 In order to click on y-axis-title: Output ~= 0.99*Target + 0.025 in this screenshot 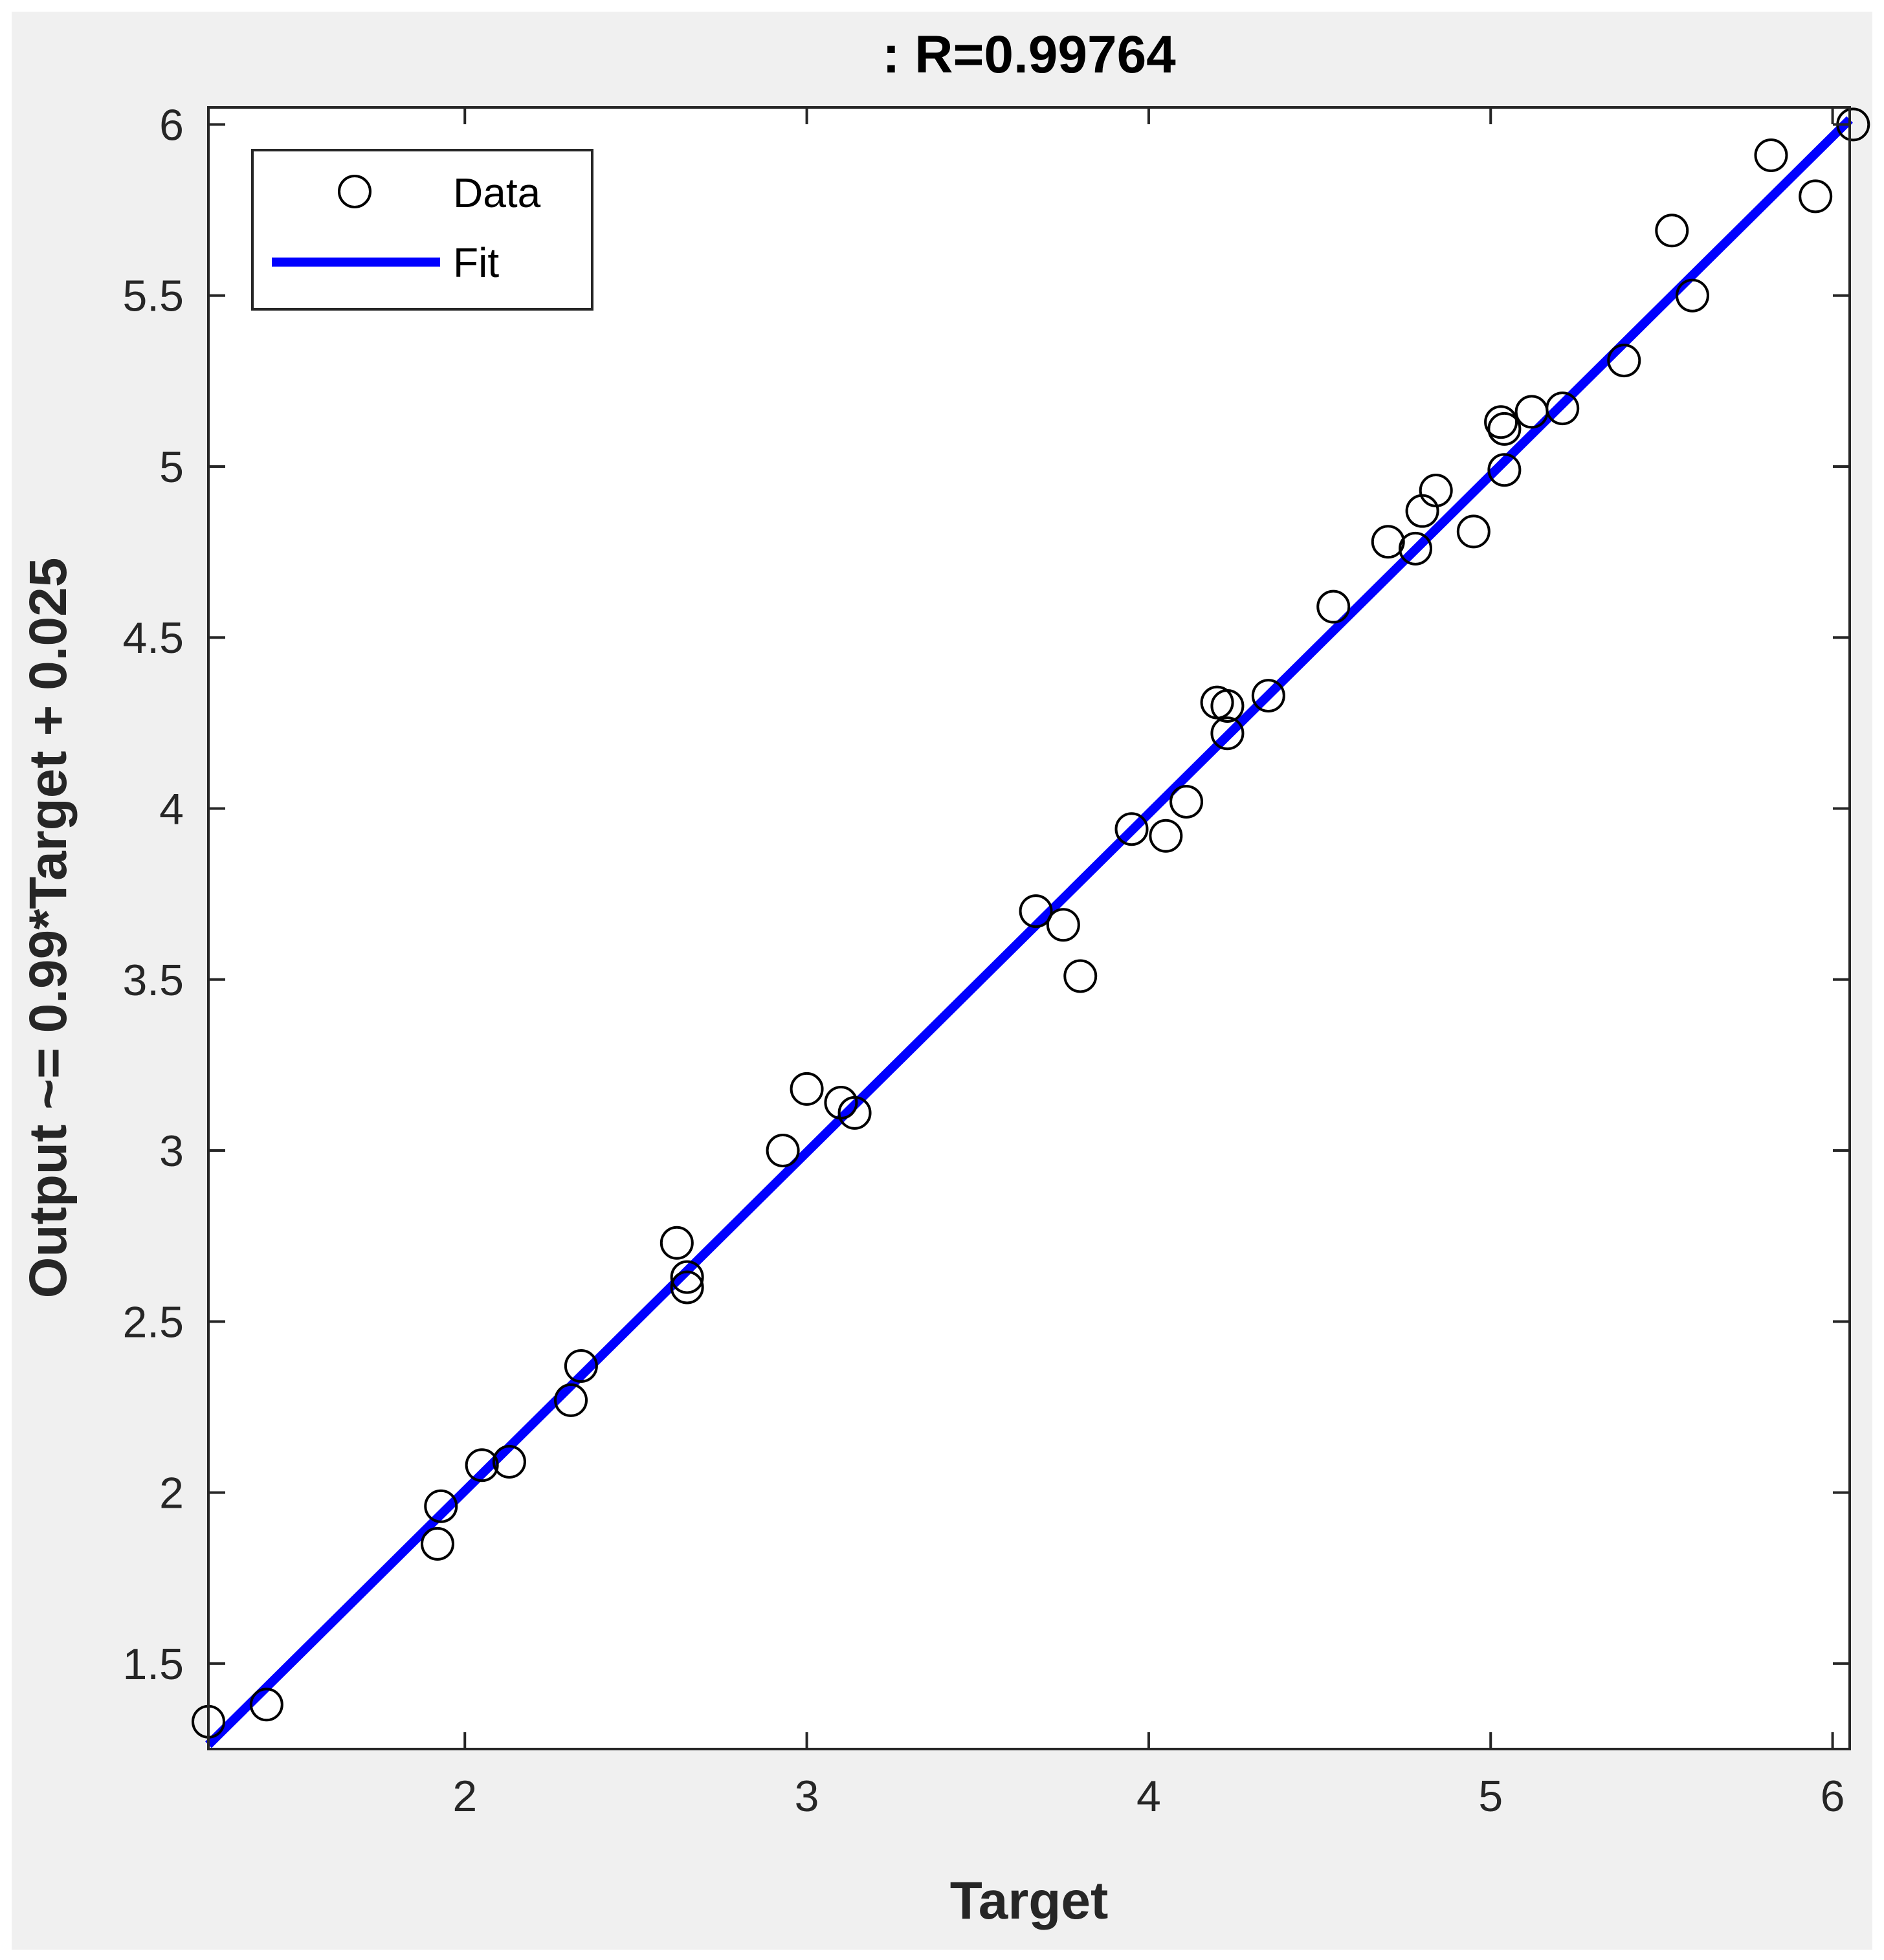, I will do `click(48, 928)`.